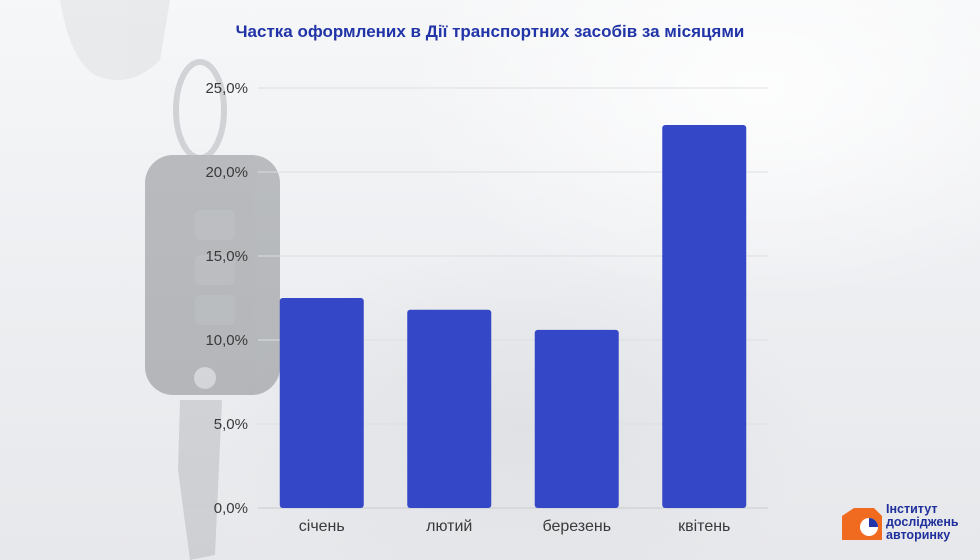 Image resolution: width=980 pixels, height=560 pixels. What do you see at coordinates (862, 524) in the screenshot?
I see `institute-logo-icon` at bounding box center [862, 524].